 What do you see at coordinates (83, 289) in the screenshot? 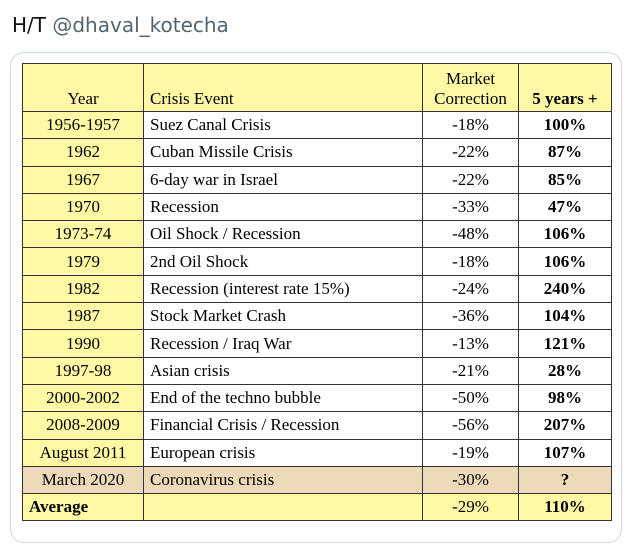
I see `year-cell: 1982` at bounding box center [83, 289].